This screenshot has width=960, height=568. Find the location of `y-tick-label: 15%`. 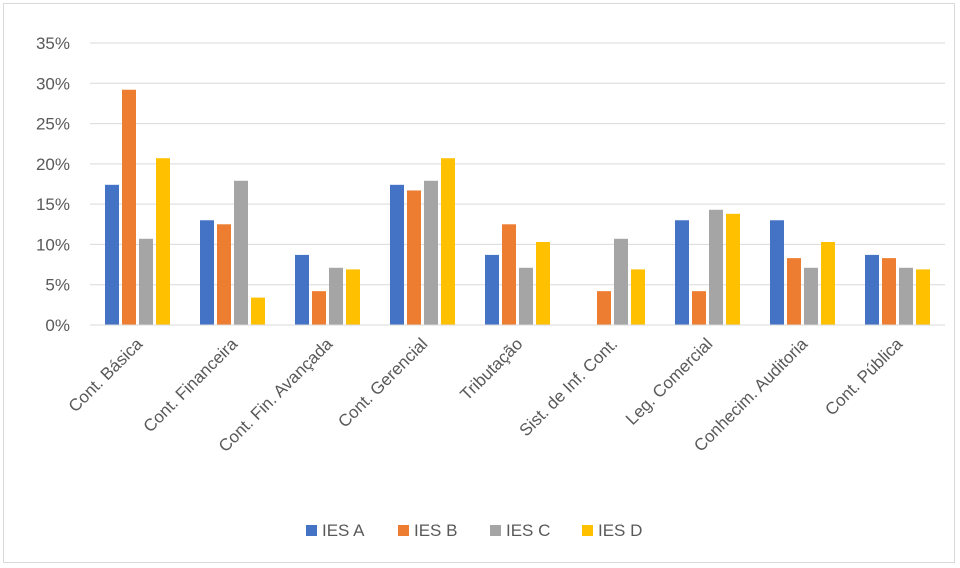

y-tick-label: 15% is located at coordinates (53, 204).